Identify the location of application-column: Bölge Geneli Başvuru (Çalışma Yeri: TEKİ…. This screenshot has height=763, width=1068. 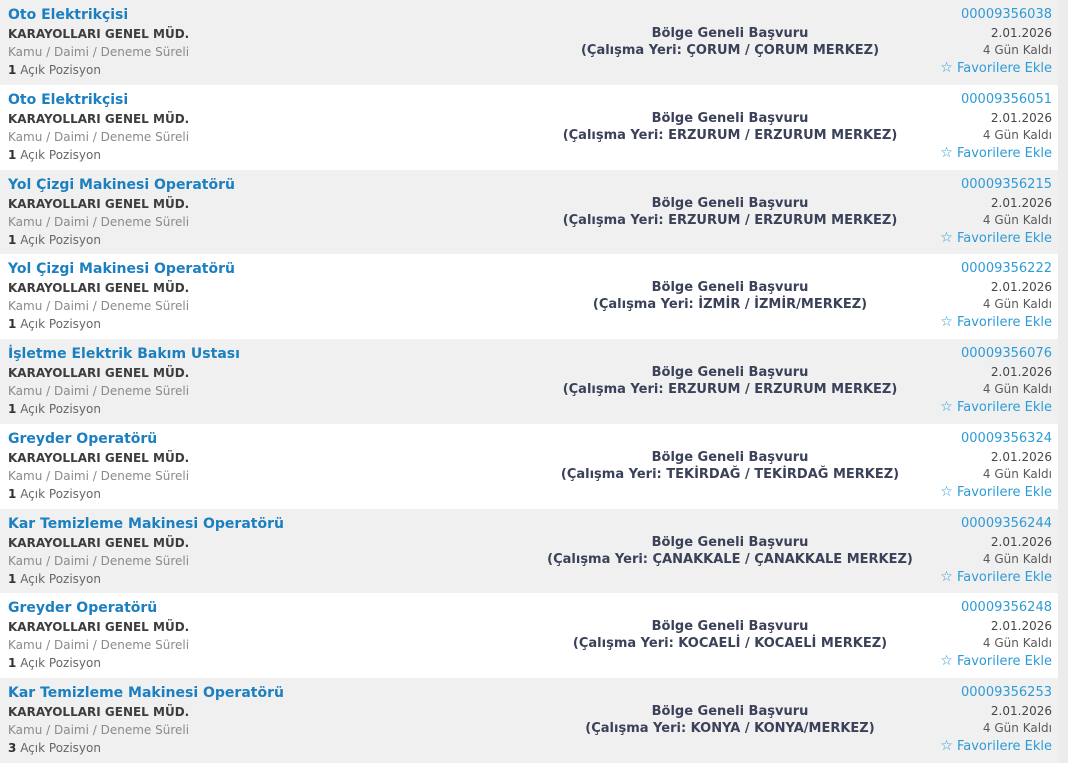
(730, 469).